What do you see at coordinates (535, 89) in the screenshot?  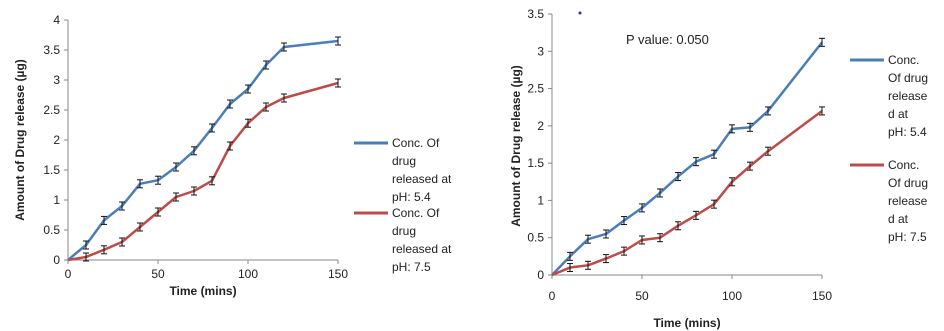 I see `chart-2-y-tick-label: 2.5` at bounding box center [535, 89].